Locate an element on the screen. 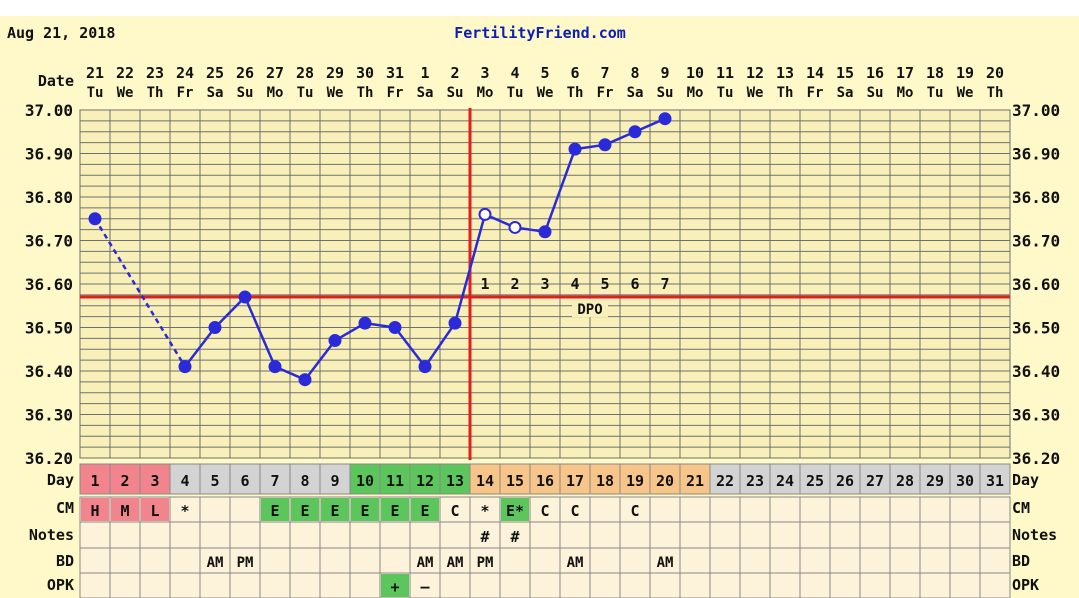 This screenshot has width=1079, height=598. weekday-label: Tu is located at coordinates (725, 93).